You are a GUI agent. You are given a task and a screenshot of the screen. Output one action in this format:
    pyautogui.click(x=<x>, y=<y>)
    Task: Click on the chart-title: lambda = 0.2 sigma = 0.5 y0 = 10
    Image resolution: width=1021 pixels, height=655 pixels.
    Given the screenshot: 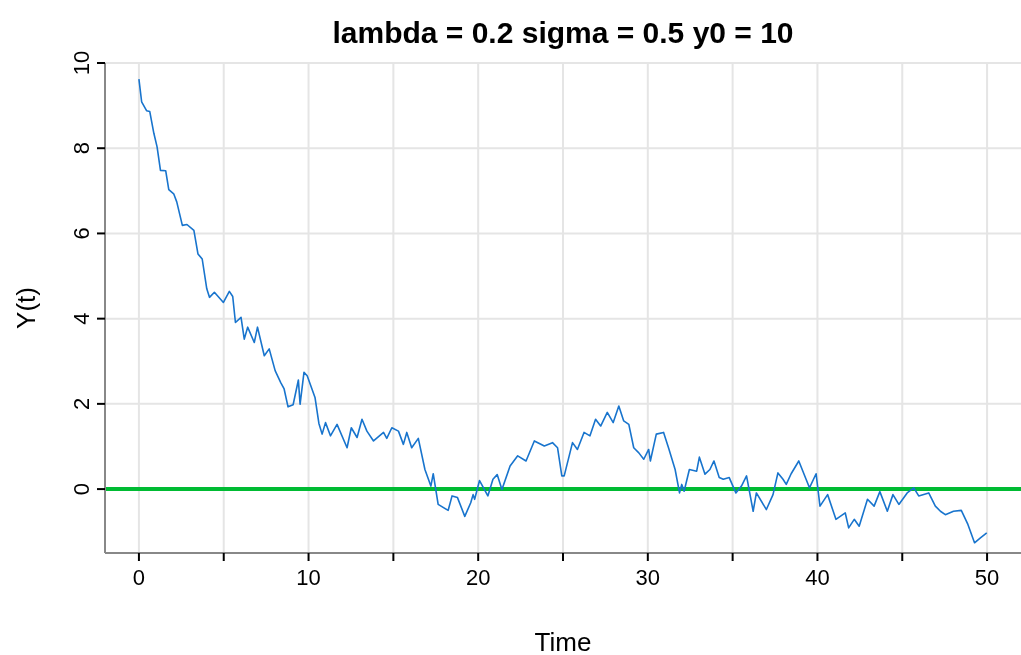 What is the action you would take?
    pyautogui.click(x=563, y=33)
    